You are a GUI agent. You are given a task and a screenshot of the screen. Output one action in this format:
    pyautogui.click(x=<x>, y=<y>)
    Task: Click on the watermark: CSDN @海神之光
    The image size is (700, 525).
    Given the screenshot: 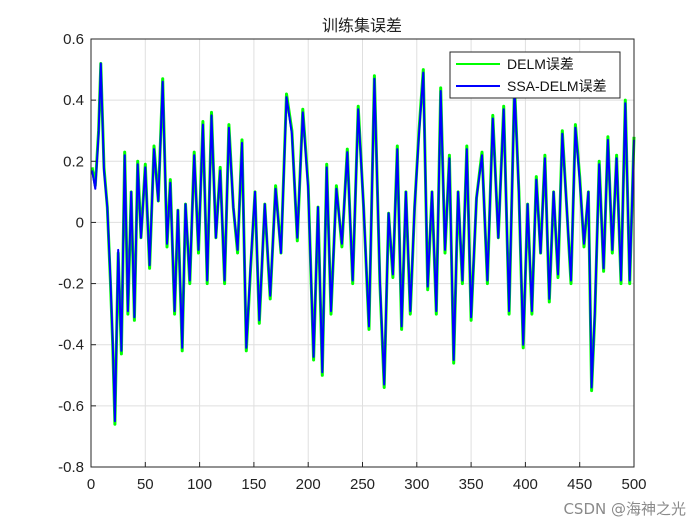 What is the action you would take?
    pyautogui.click(x=624, y=509)
    